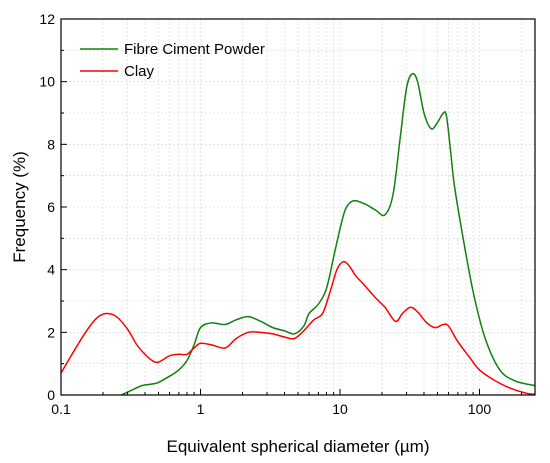  I want to click on legend-label-fibre-ciment-powder: Fibre Ciment Powder, so click(194, 49).